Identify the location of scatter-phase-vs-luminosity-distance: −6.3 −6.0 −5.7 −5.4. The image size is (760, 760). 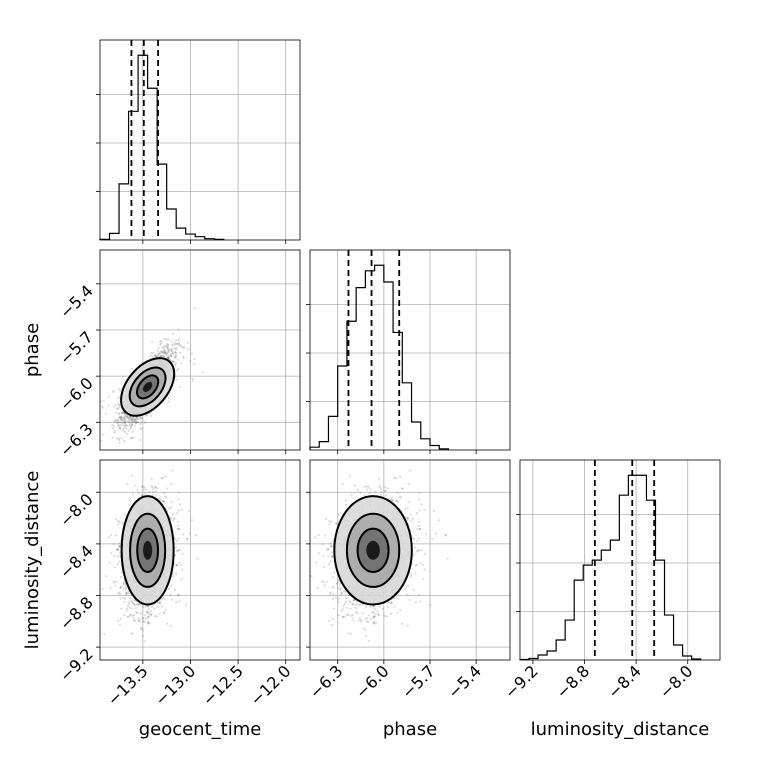
(408, 580).